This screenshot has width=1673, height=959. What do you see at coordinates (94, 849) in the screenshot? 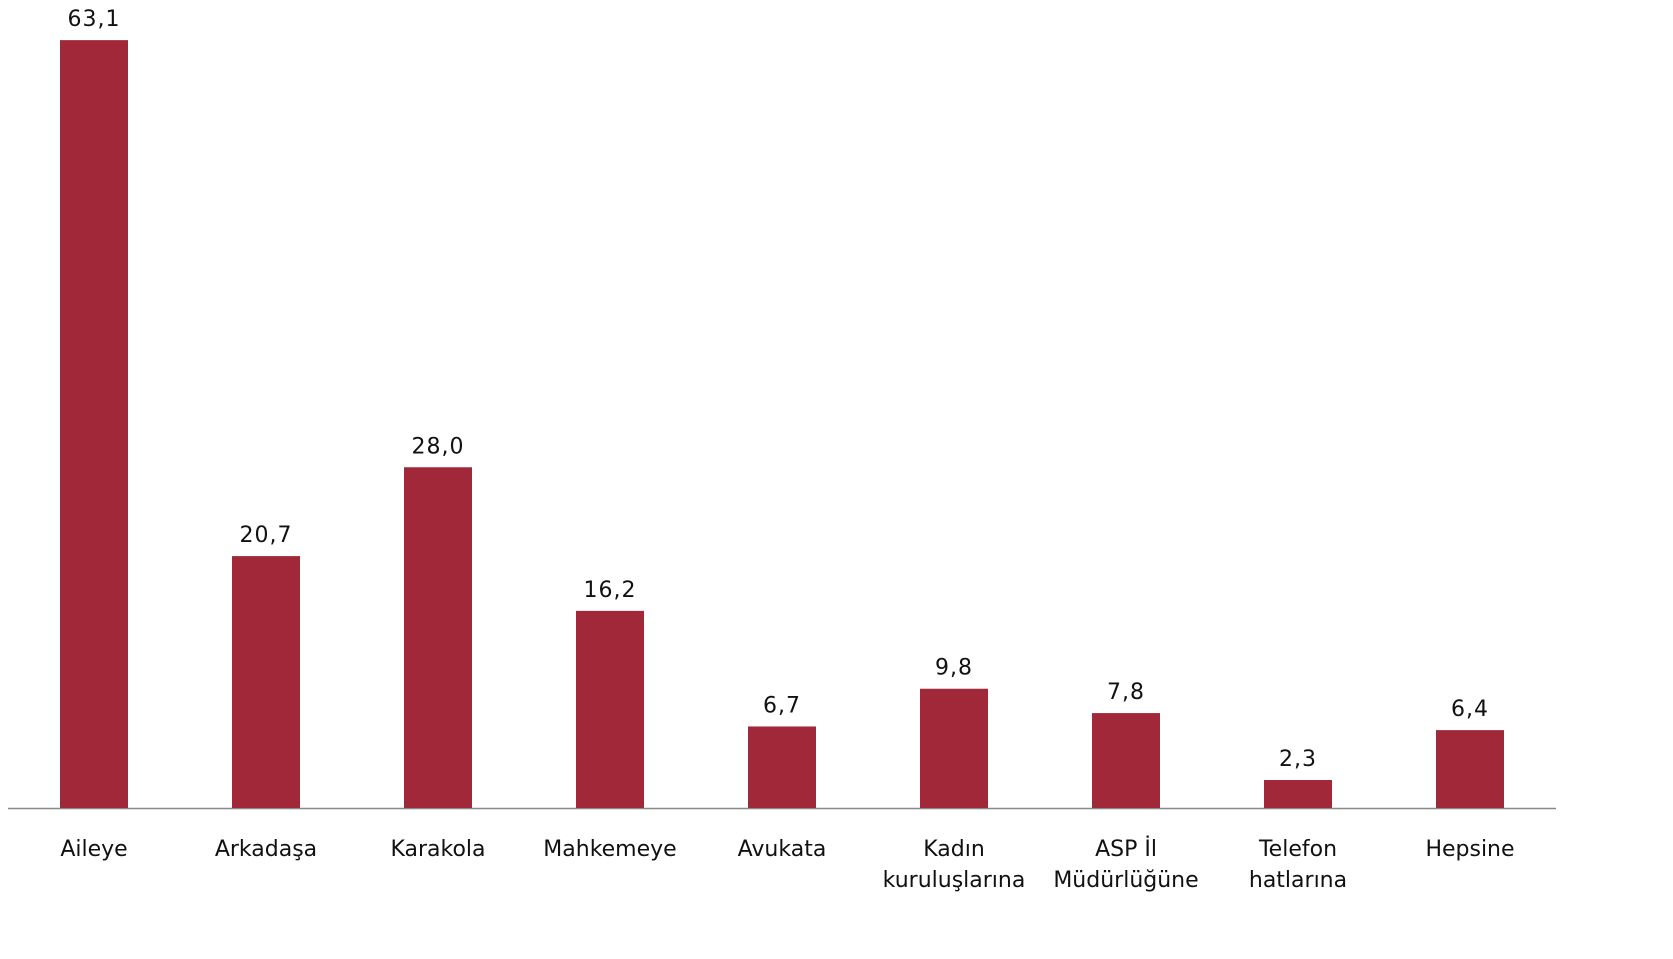
I see `x-tick-label: Aileye` at bounding box center [94, 849].